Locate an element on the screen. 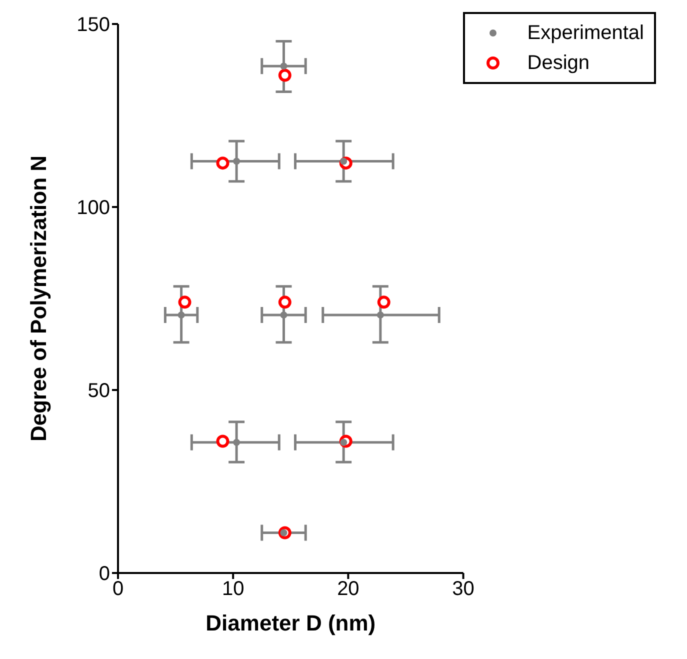 The width and height of the screenshot is (687, 659). x-tick-label: 30 is located at coordinates (463, 589).